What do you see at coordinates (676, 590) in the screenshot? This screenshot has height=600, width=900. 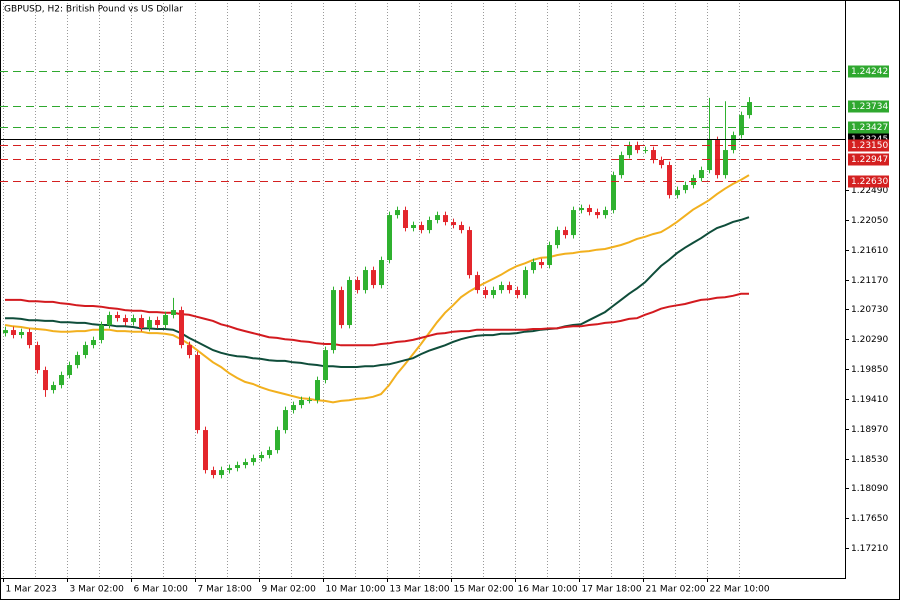 I see `x-tick-label: 21 Mar 02:00` at bounding box center [676, 590].